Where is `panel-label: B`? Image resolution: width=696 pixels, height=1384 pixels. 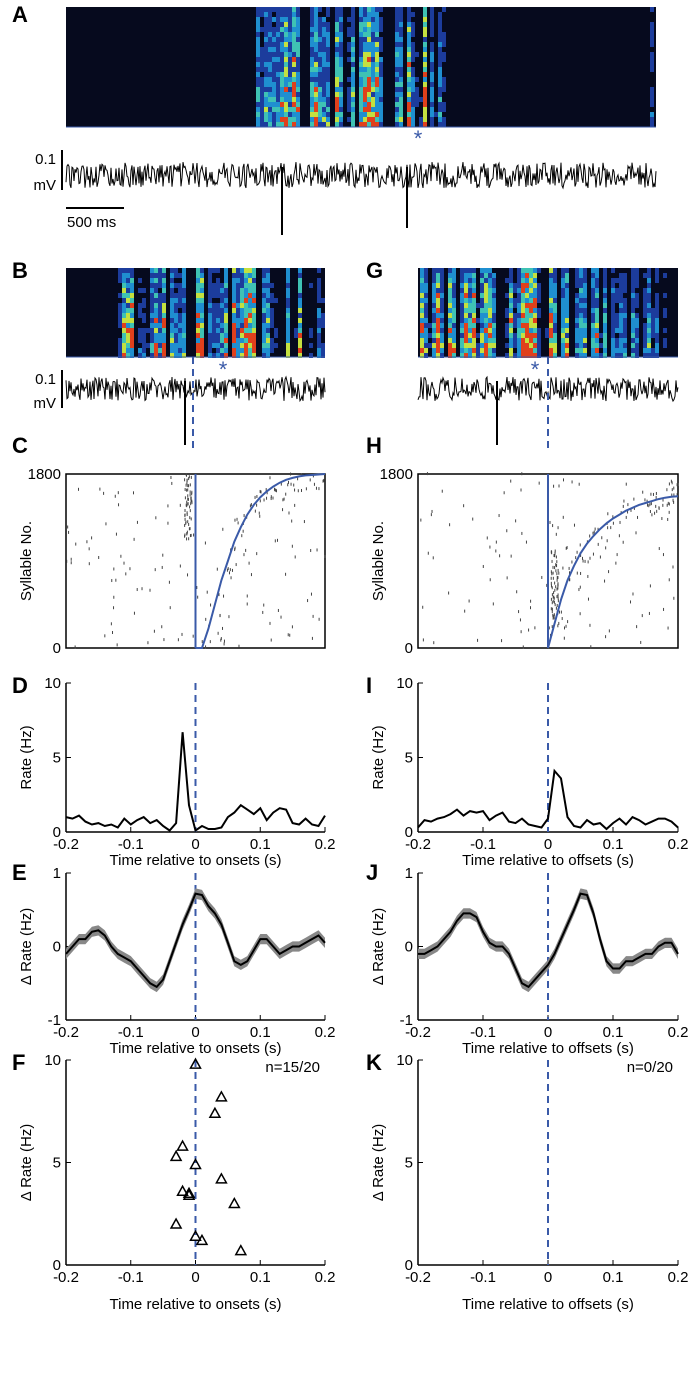
panel-label: B is located at coordinates (20, 270).